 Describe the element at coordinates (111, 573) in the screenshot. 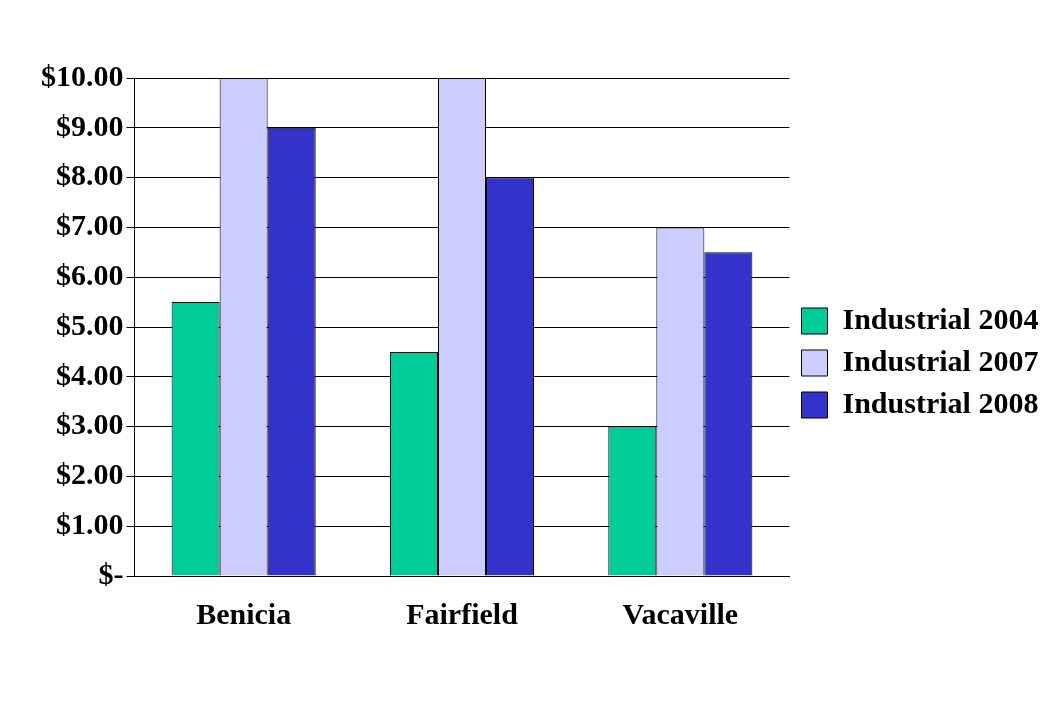

I see `y-tick-label: $-` at that location.